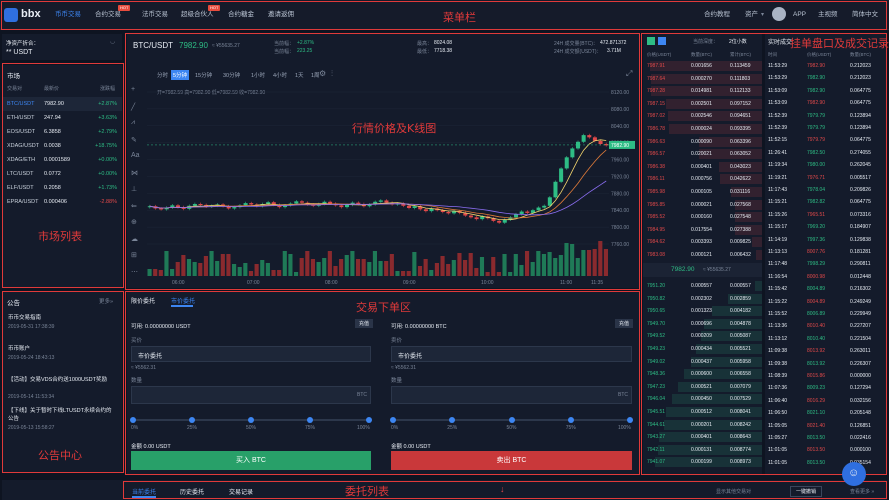 This screenshot has width=889, height=500. Describe the element at coordinates (702, 450) in the screenshot. I see `bid-row: 7942.11 0.000131 0.008774` at that location.